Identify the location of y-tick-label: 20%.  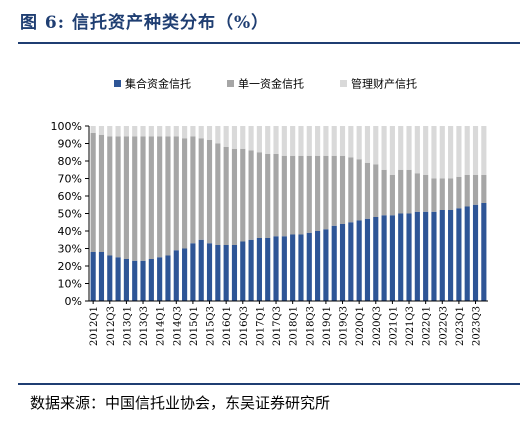
(70, 266).